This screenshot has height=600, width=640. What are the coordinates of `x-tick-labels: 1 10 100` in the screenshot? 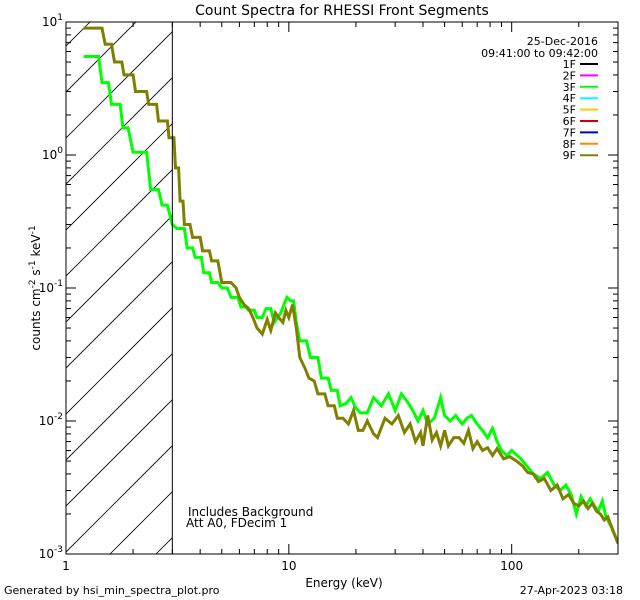 It's located at (292, 566).